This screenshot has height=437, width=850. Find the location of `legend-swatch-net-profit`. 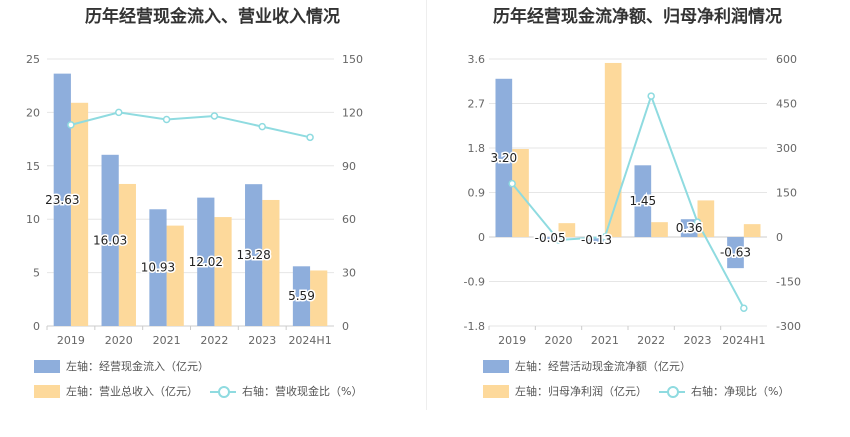

legend-swatch-net-profit is located at coordinates (496, 391).